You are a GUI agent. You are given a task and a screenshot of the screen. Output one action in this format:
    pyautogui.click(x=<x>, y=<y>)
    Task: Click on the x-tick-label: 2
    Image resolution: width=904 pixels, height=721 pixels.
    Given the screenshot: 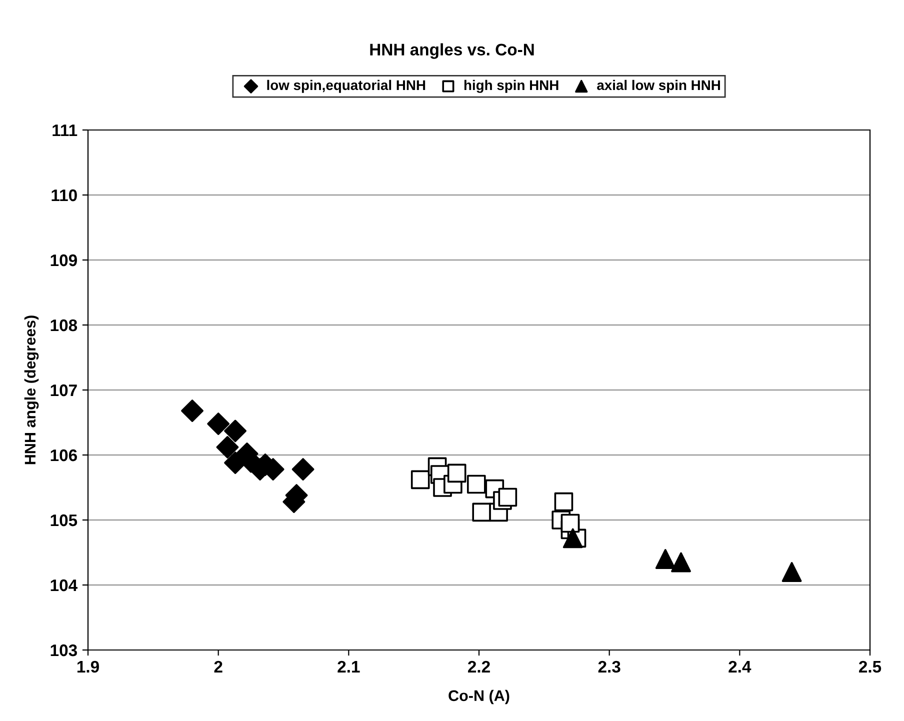 What is the action you would take?
    pyautogui.click(x=218, y=666)
    